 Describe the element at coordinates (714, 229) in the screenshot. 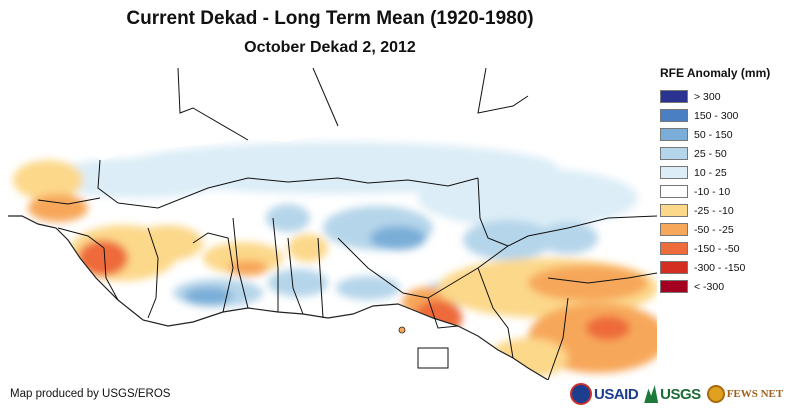

I see `legend-label: -50 - -25` at that location.